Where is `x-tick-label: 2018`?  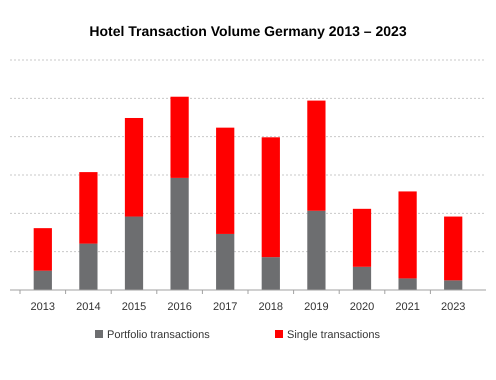
x-tick-label: 2018 is located at coordinates (271, 307).